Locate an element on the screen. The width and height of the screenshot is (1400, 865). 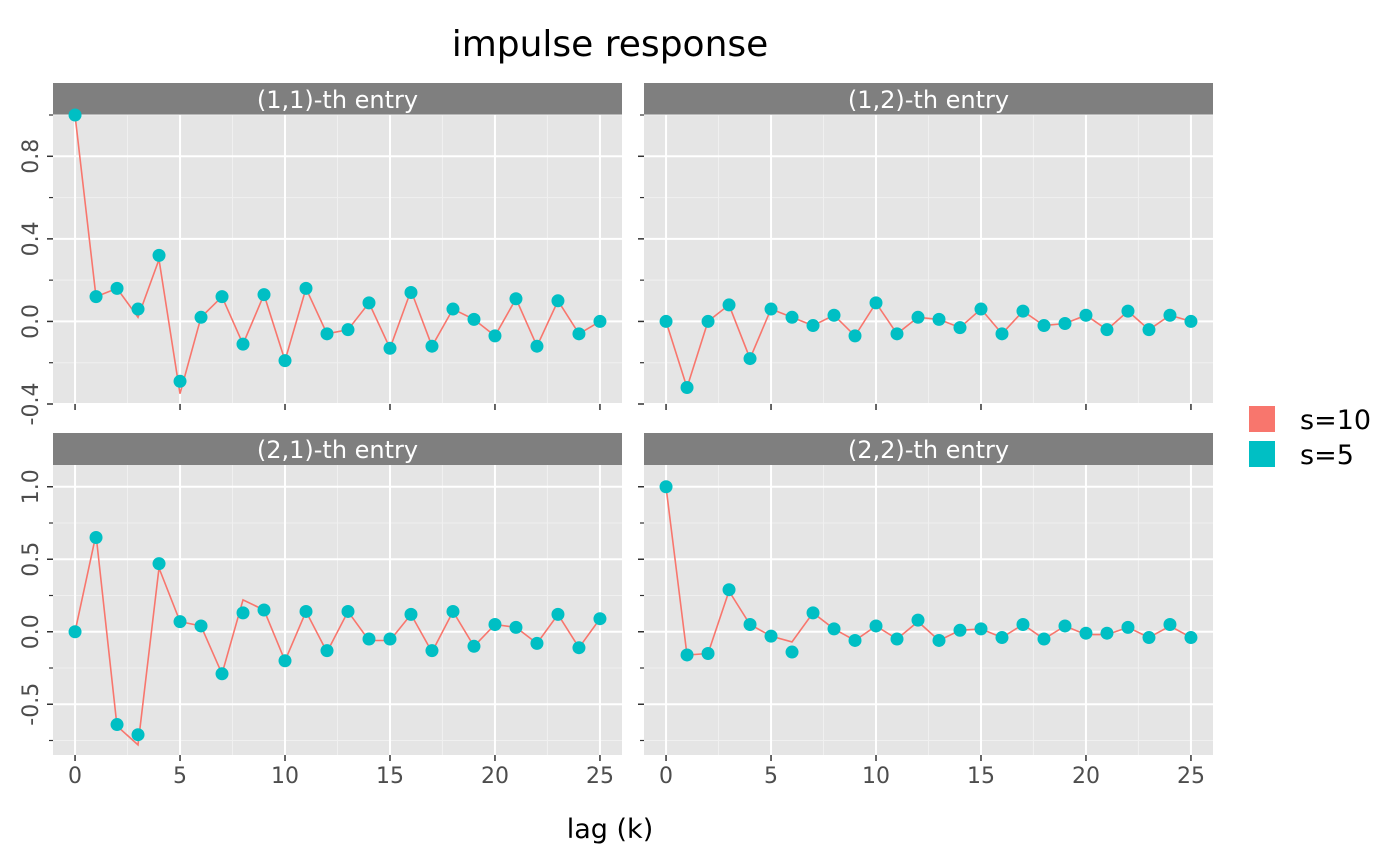
y-tick-label: 0.4 is located at coordinates (31, 238).